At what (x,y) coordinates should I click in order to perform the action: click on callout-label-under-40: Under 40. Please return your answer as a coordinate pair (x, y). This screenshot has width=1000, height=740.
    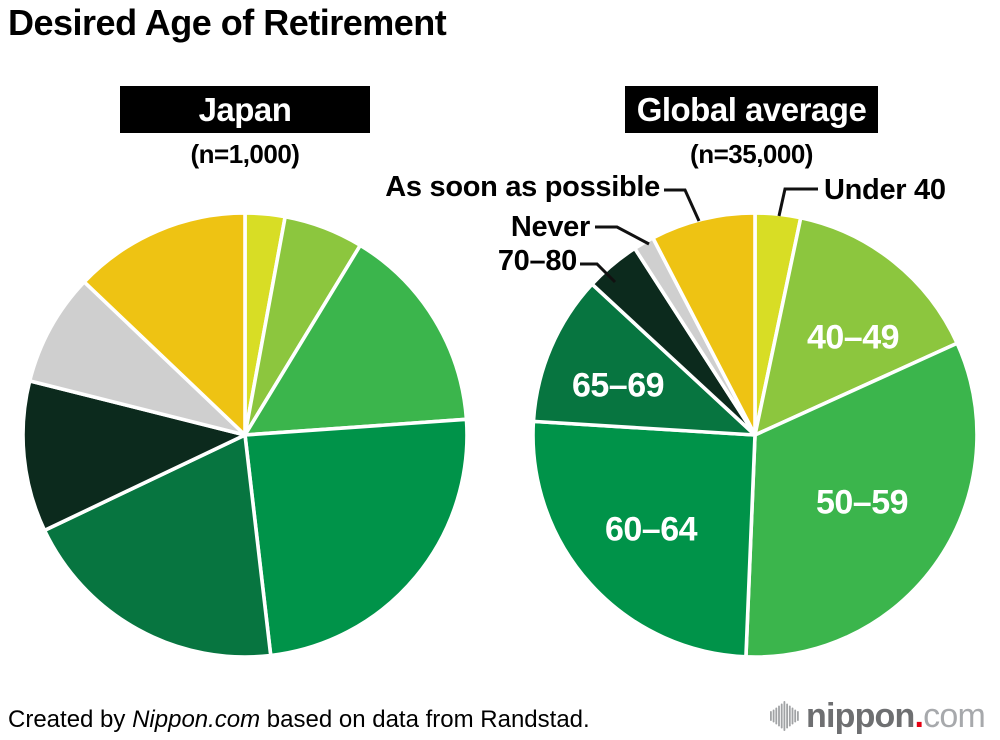
    Looking at the image, I should click on (885, 190).